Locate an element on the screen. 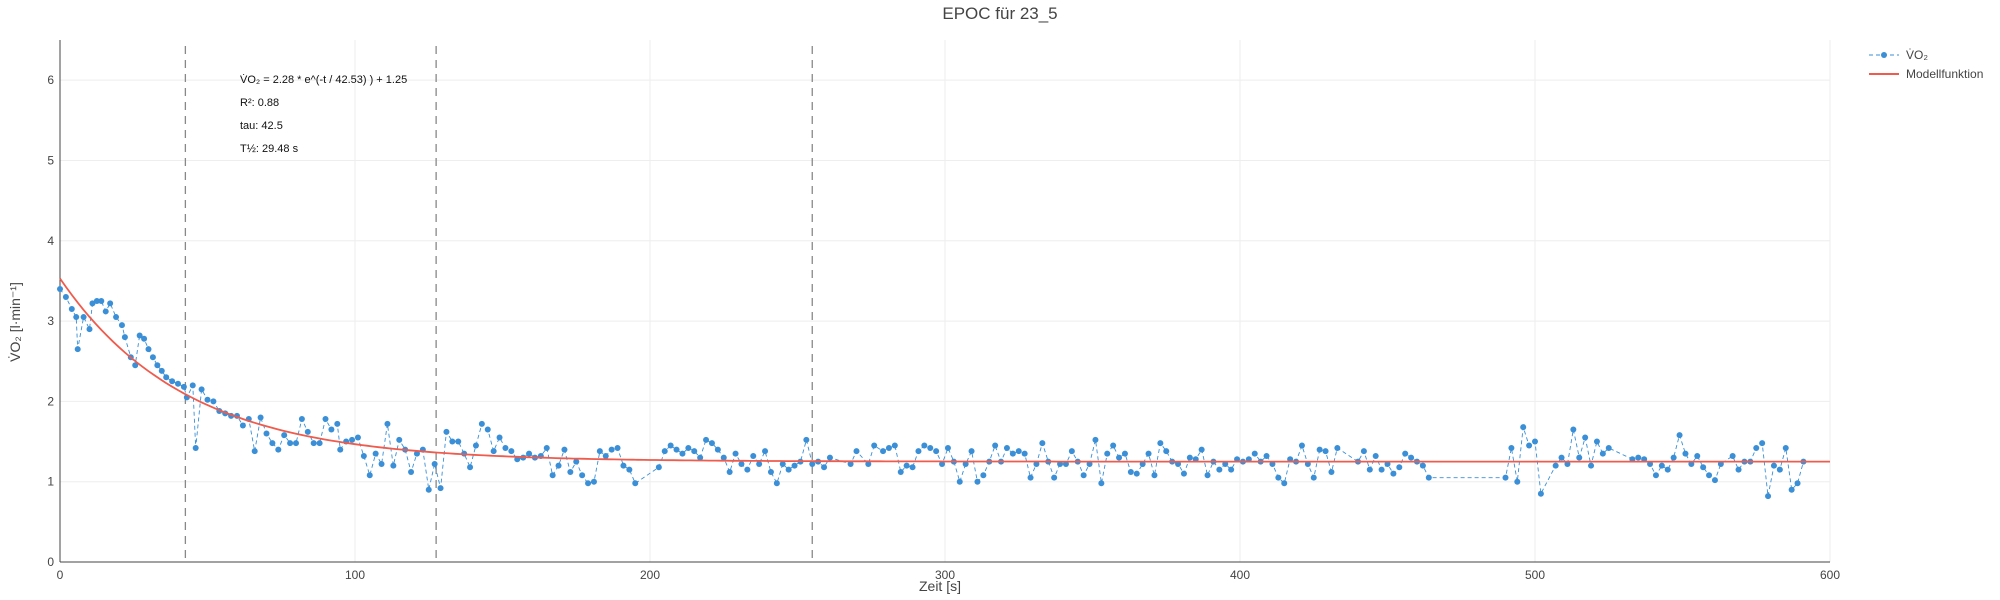 This screenshot has height=600, width=2000. x-tick-labels: 0 100 200 300 400 500 600 is located at coordinates (949, 575).